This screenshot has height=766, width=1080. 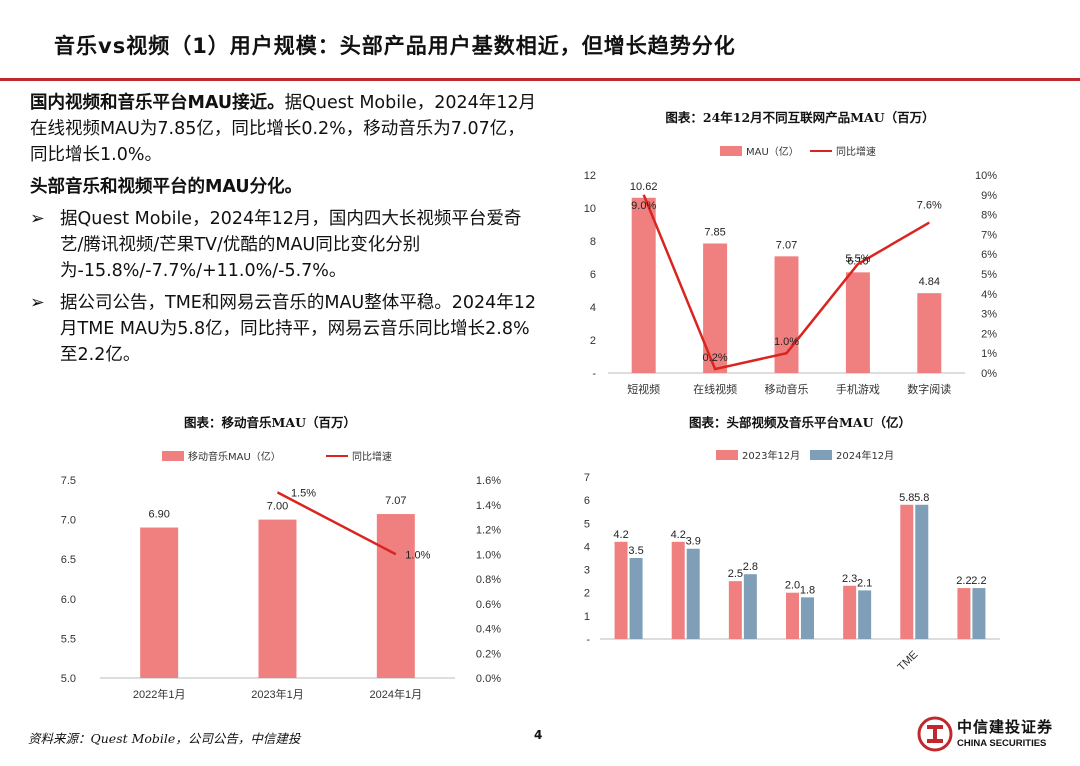 What do you see at coordinates (164, 738) in the screenshot?
I see `source-note: 资料来源：Quest Mobile，公司公告，中信建投` at bounding box center [164, 738].